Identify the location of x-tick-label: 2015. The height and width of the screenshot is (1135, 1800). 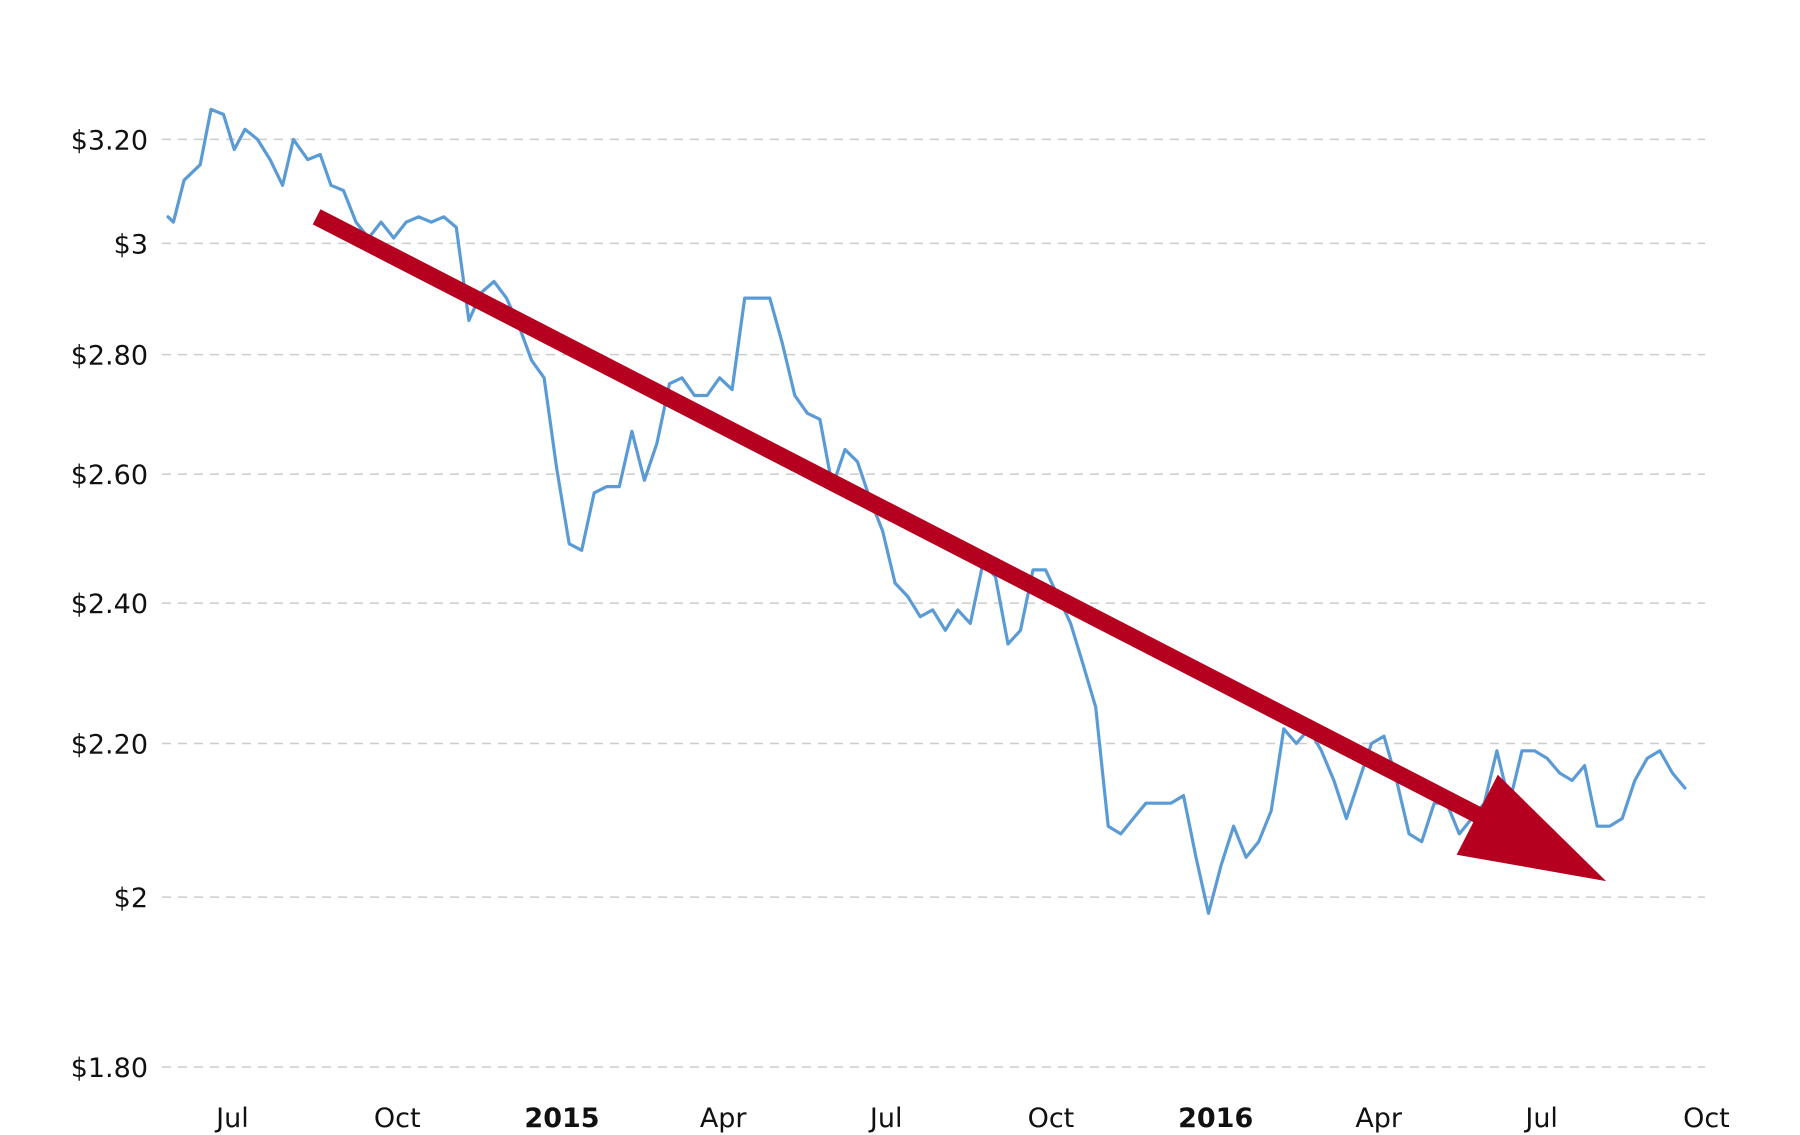
(561, 1118).